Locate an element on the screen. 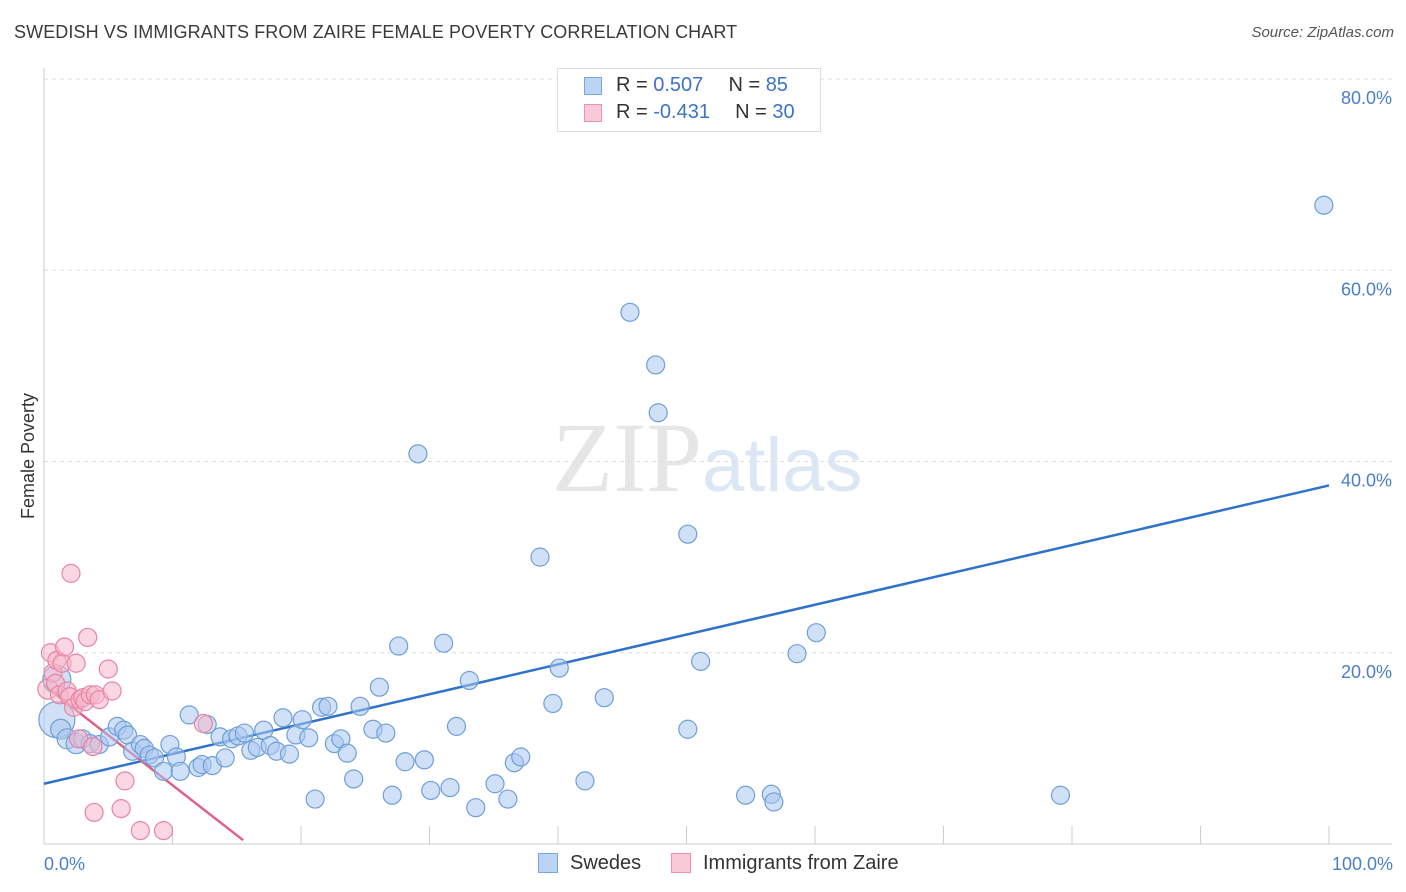  legend-swatch-blue is located at coordinates (593, 86).